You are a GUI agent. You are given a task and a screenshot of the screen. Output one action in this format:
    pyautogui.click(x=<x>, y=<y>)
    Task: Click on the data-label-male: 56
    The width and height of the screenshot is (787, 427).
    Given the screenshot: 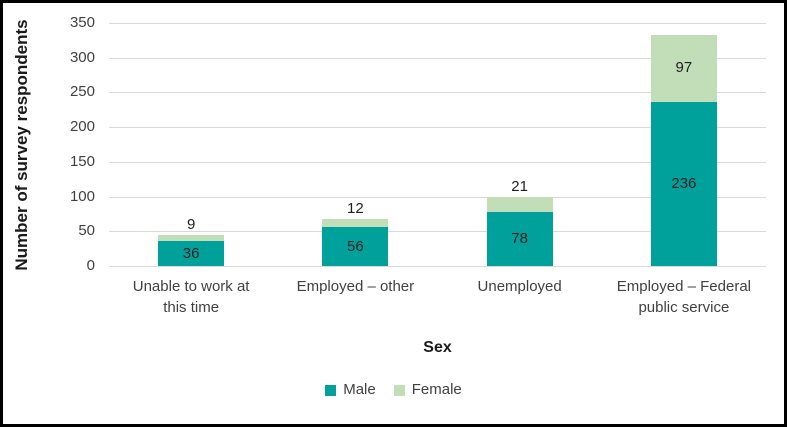 What is the action you would take?
    pyautogui.click(x=355, y=246)
    